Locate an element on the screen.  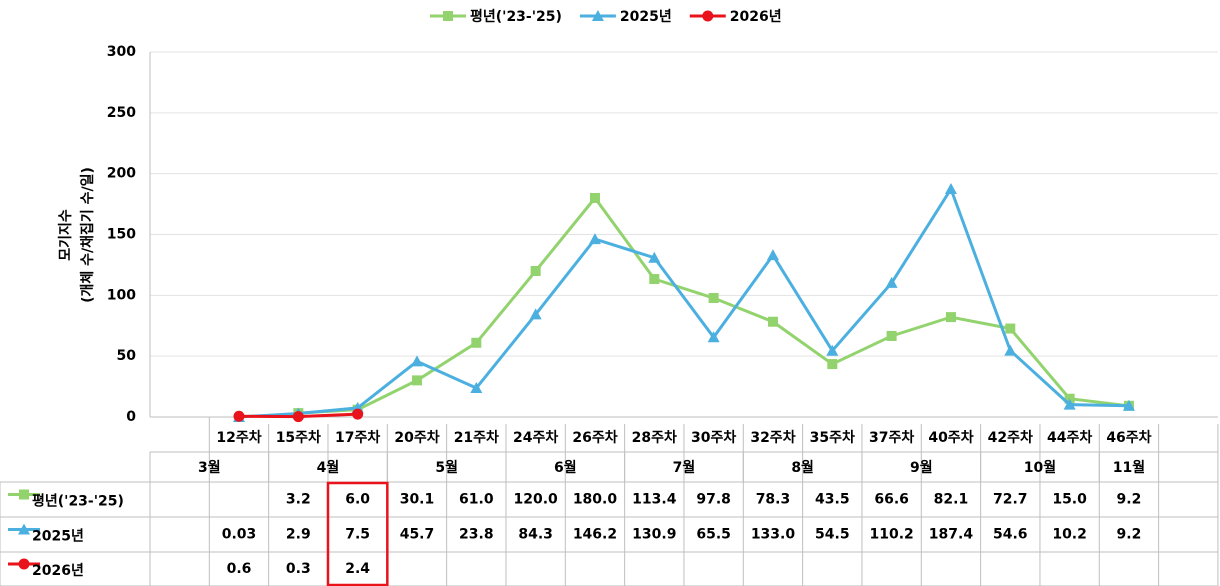
y-tick-label: 250 is located at coordinates (121, 113).